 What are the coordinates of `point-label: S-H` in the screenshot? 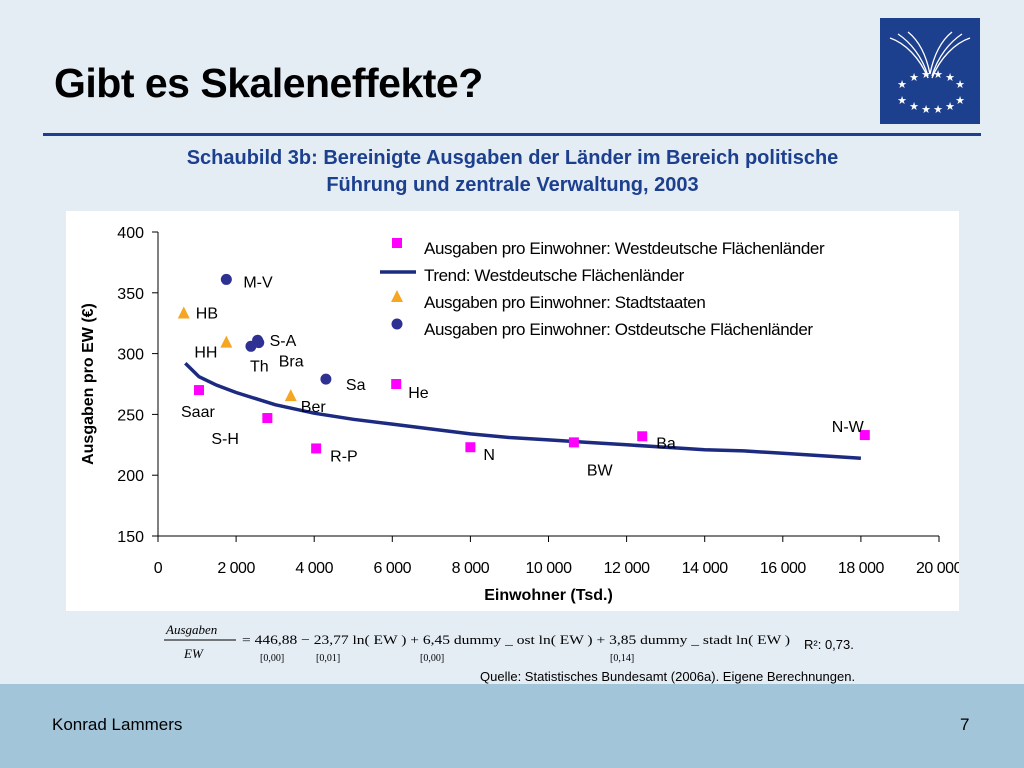 It's located at (225, 439).